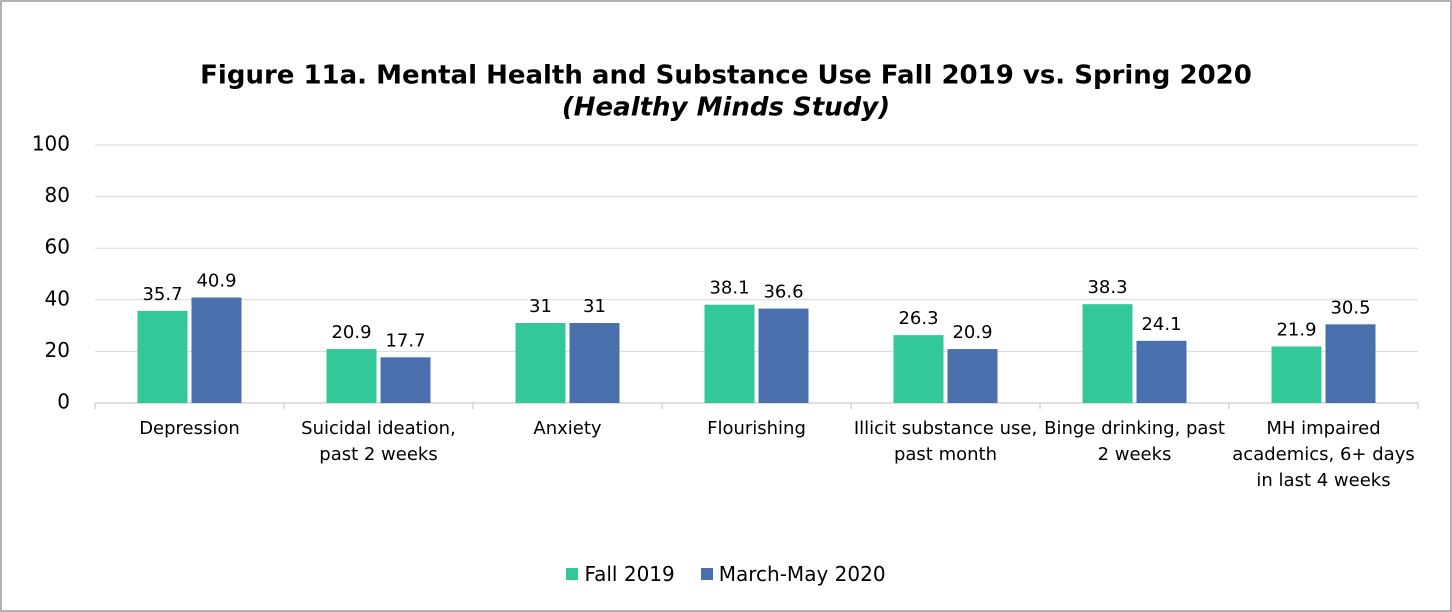  Describe the element at coordinates (57, 247) in the screenshot. I see `y-tick-label: 60` at that location.